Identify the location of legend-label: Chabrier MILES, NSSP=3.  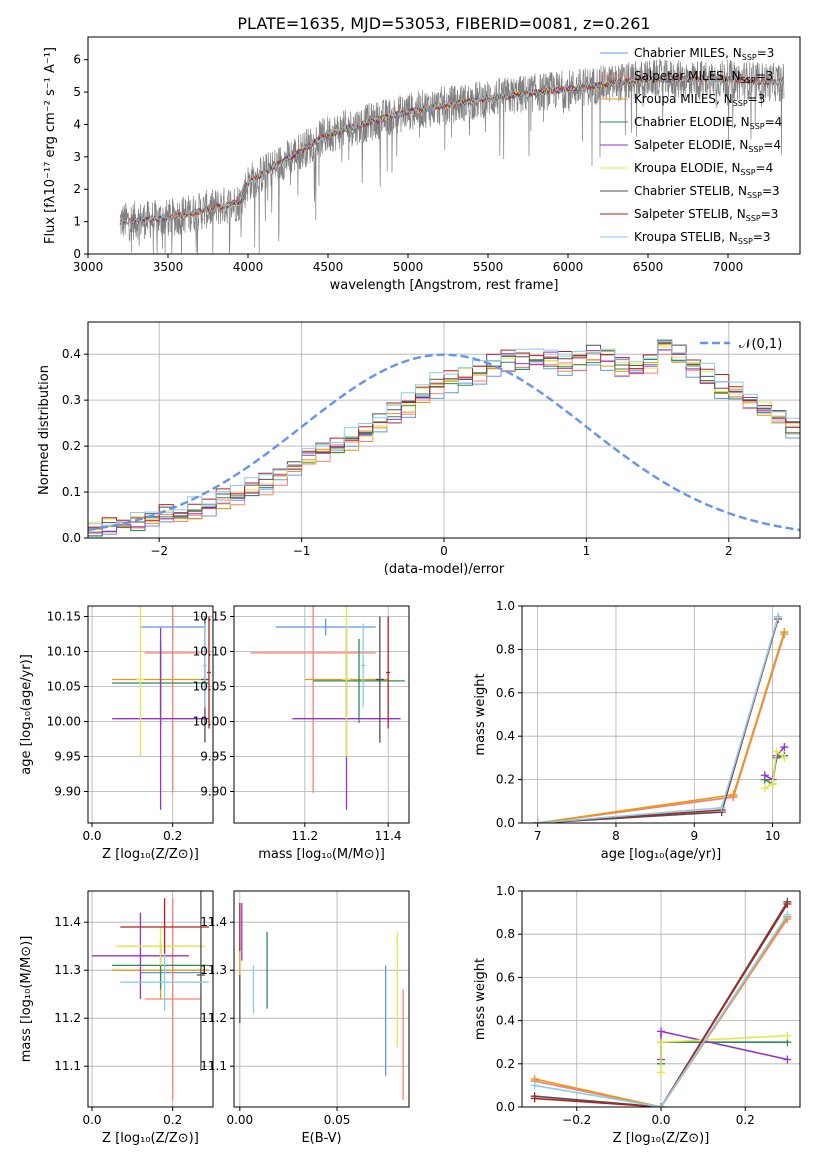
(704, 54).